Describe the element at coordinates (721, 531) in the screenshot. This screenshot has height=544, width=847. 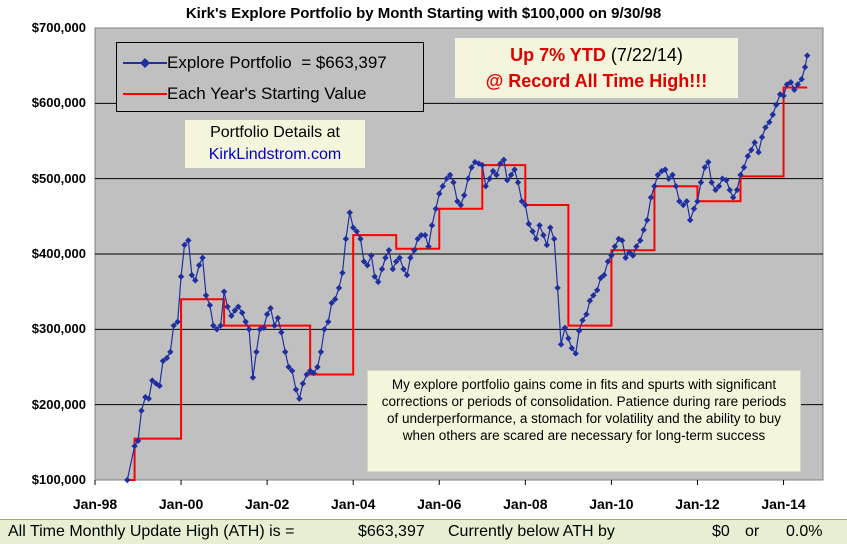
I see `footer-below-amount: $0` at that location.